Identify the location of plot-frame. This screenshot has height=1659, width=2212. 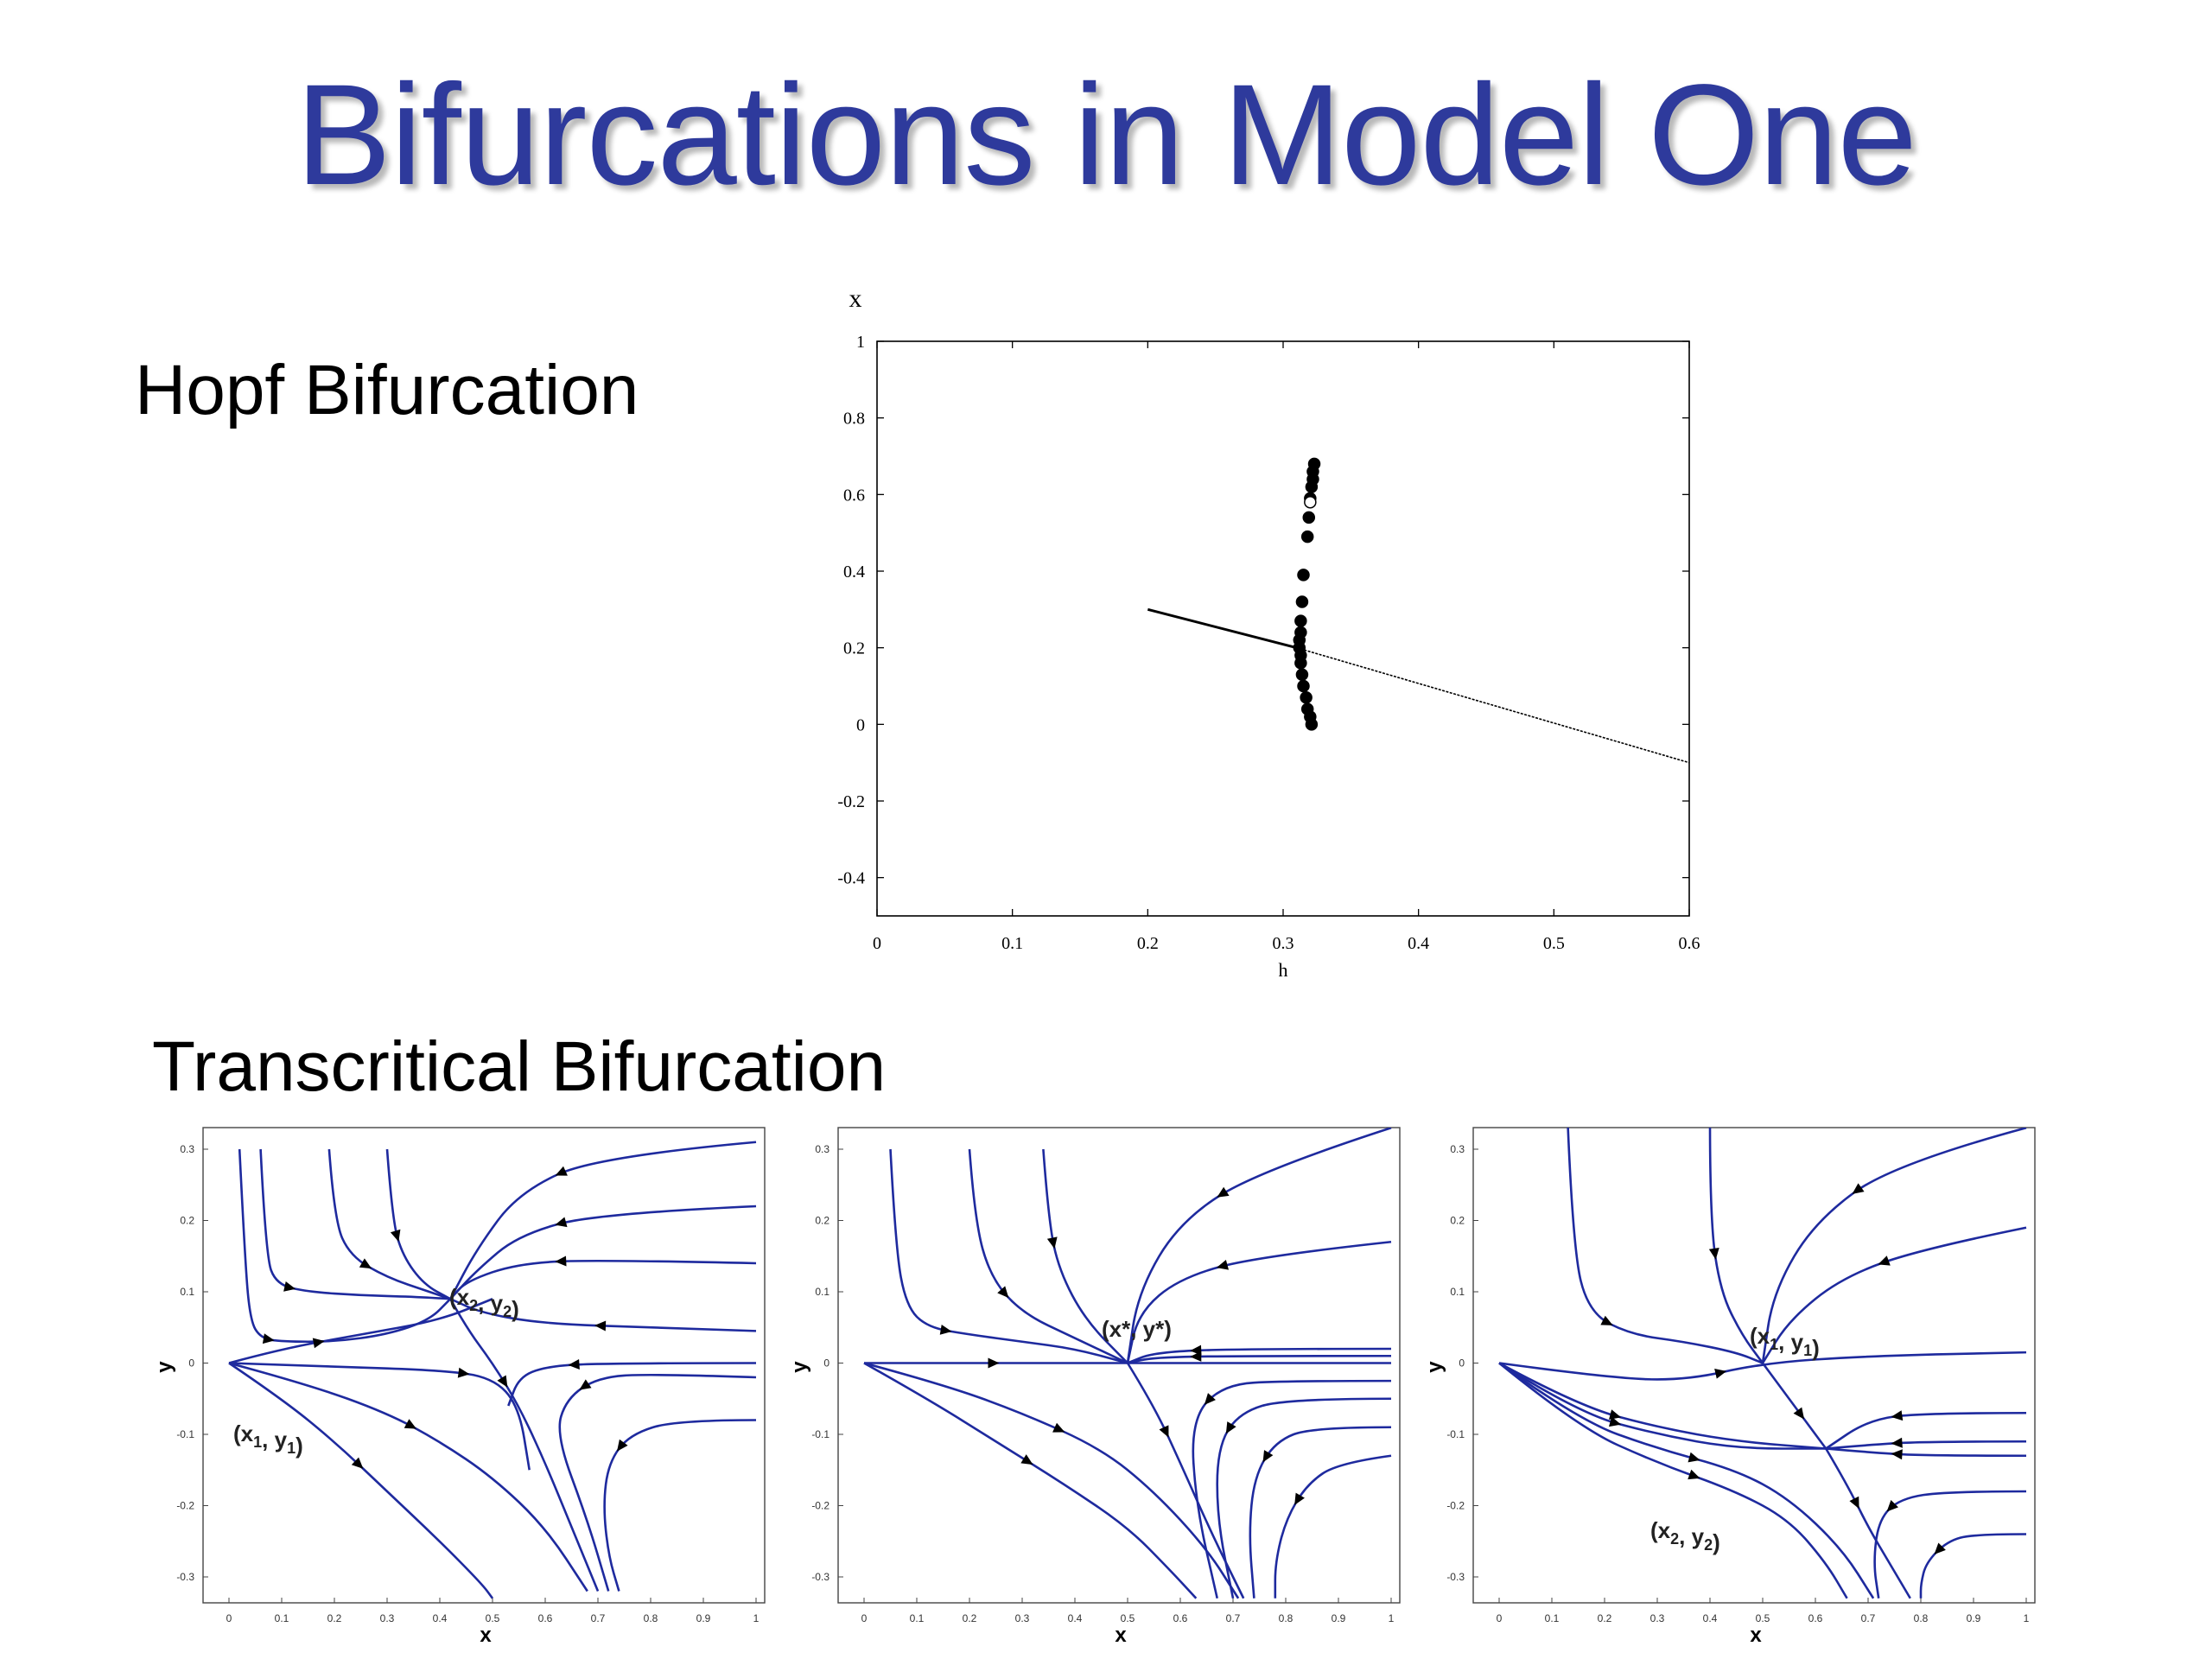
(1119, 1365).